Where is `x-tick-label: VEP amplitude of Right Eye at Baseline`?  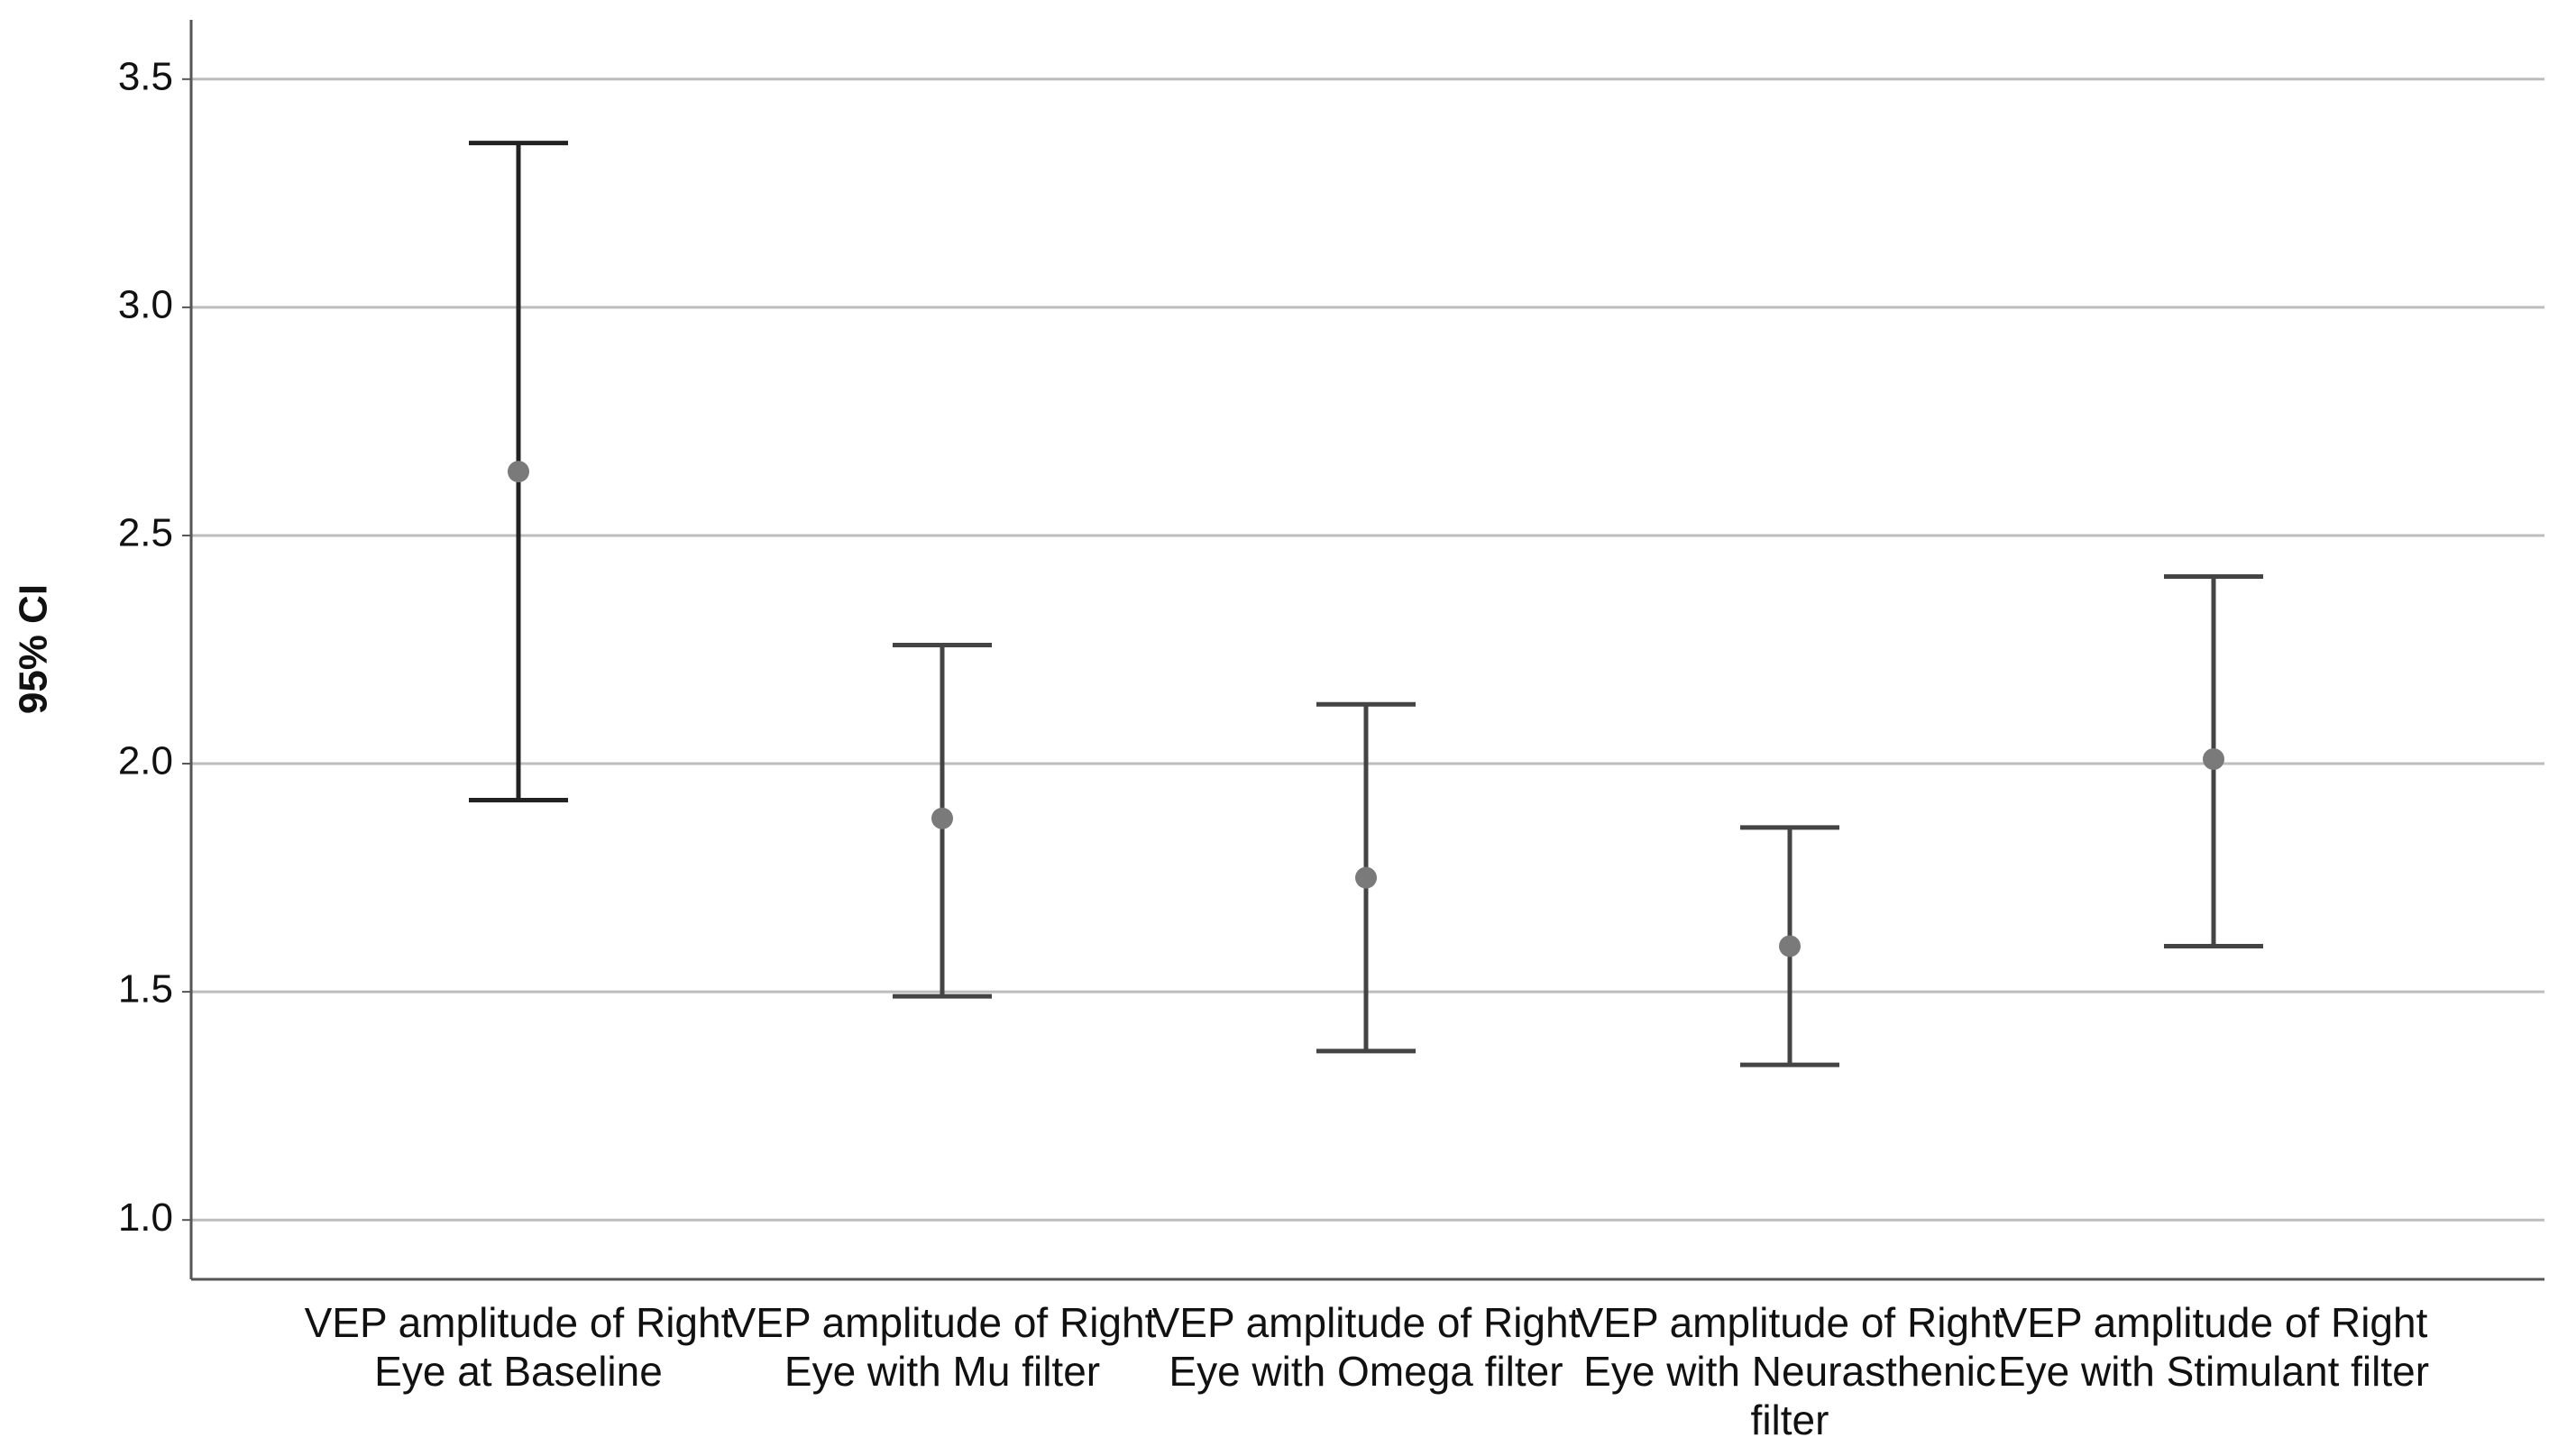
x-tick-label: VEP amplitude of Right Eye at Baseline is located at coordinates (518, 1347).